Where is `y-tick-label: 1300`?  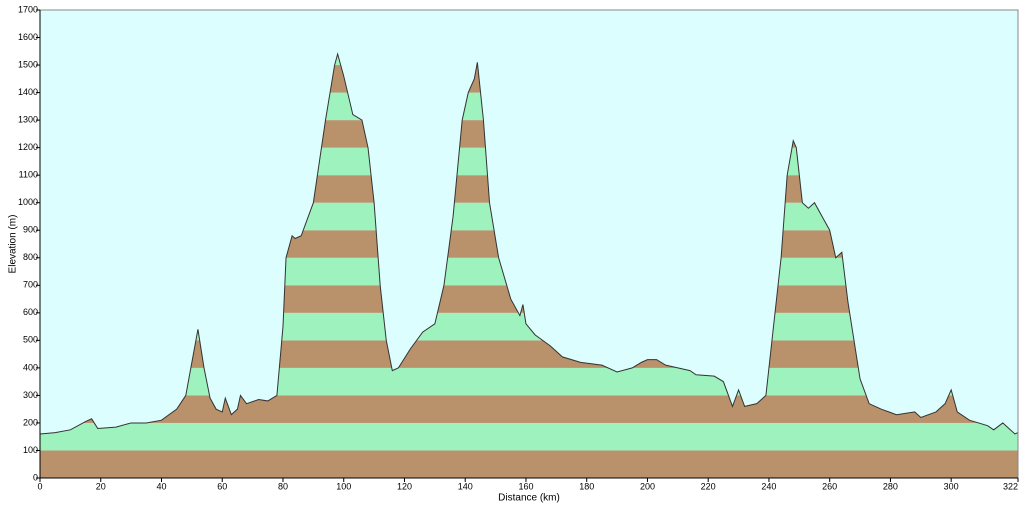 y-tick-label: 1300 is located at coordinates (28, 119).